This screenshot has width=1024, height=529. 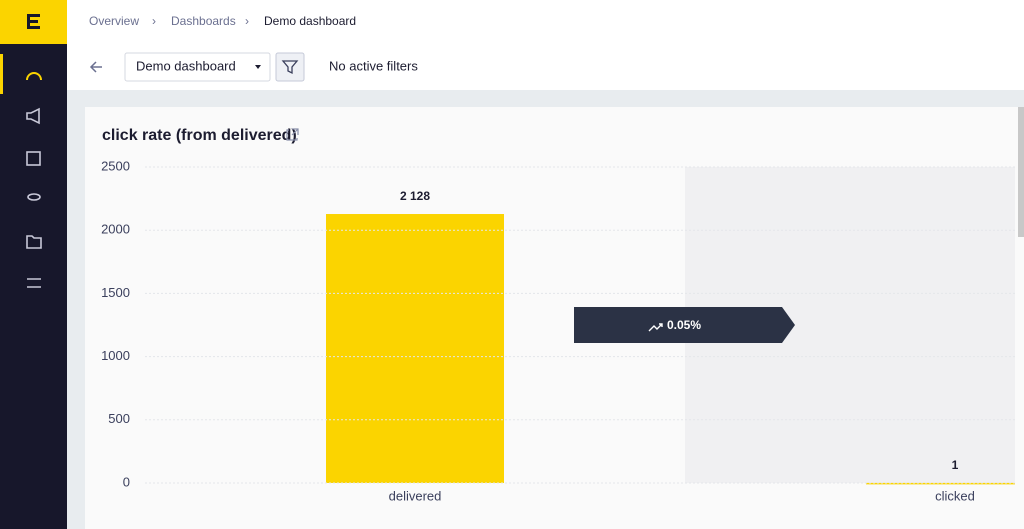 I want to click on conversion-rate: 0.05%, so click(x=684, y=325).